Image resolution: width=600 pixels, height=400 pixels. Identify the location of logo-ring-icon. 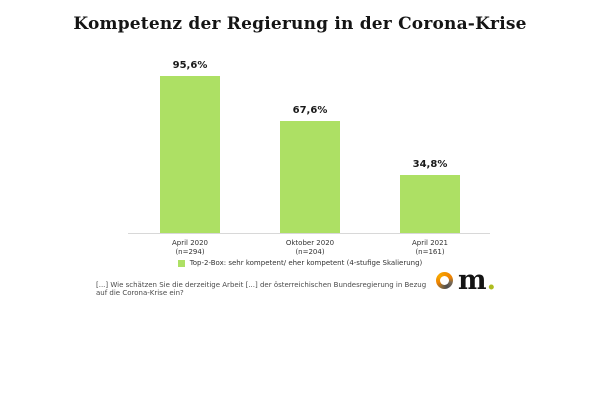
(444, 280).